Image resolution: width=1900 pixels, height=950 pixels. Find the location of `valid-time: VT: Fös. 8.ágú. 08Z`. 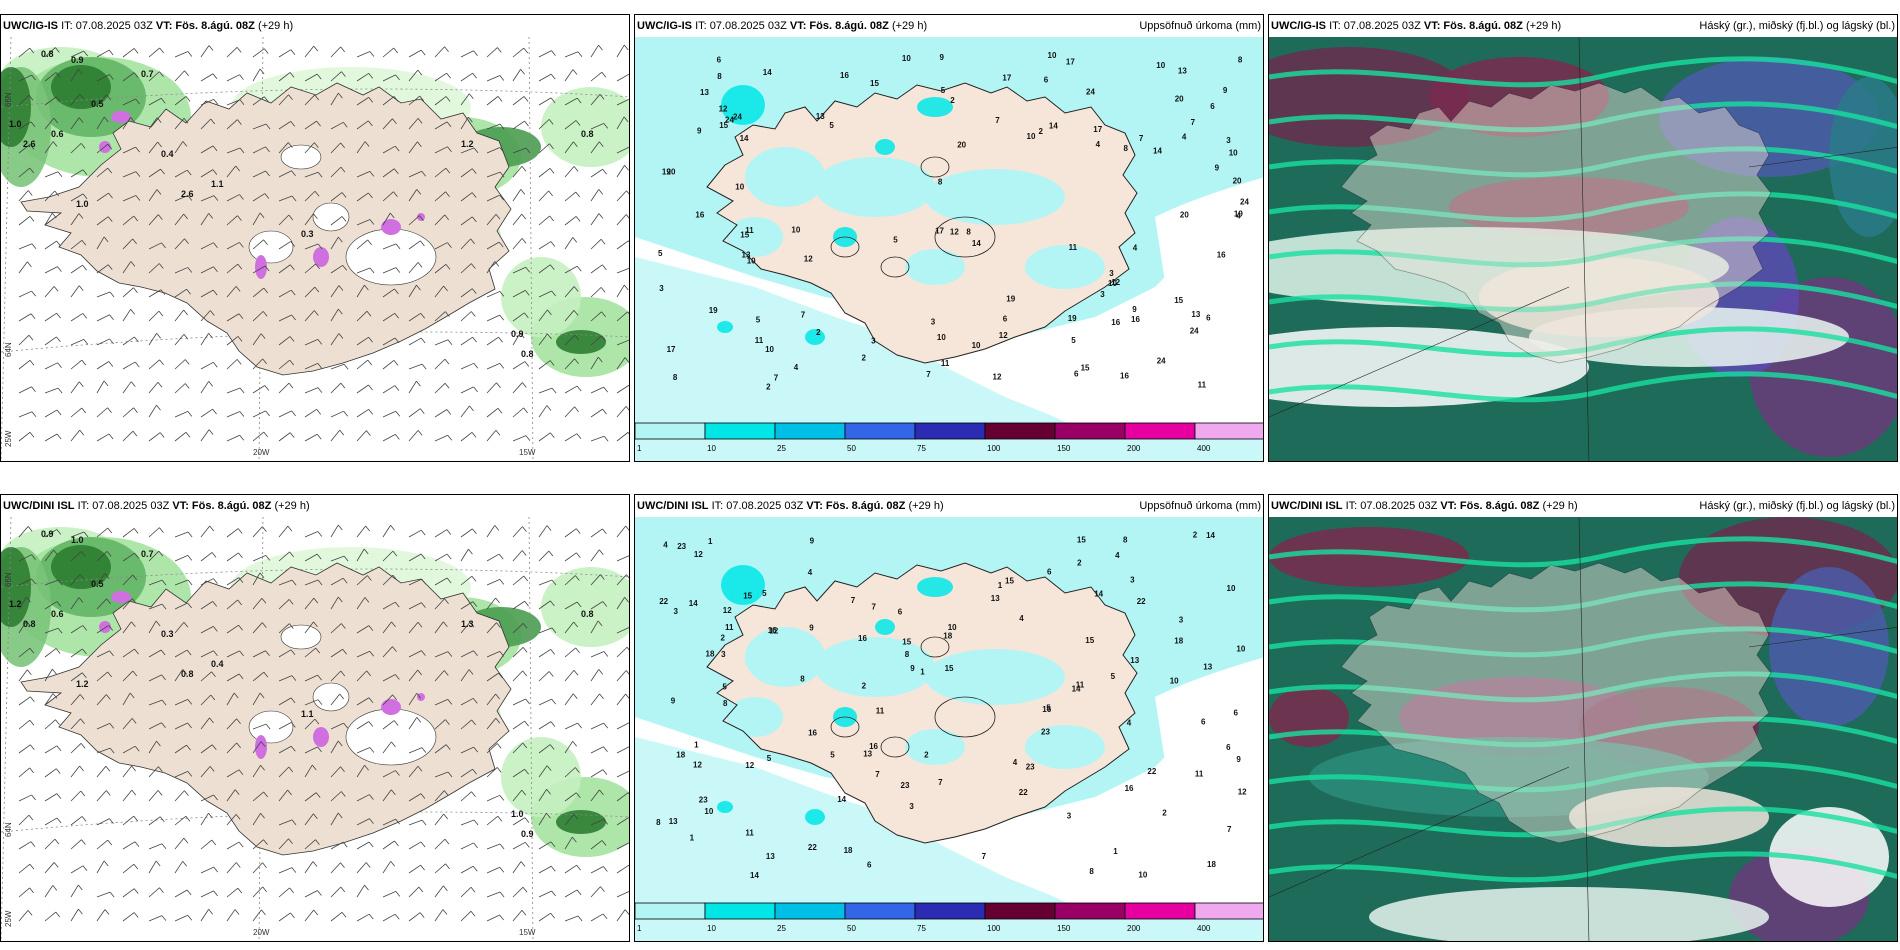

valid-time: VT: Fös. 8.ágú. 08Z is located at coordinates (222, 506).